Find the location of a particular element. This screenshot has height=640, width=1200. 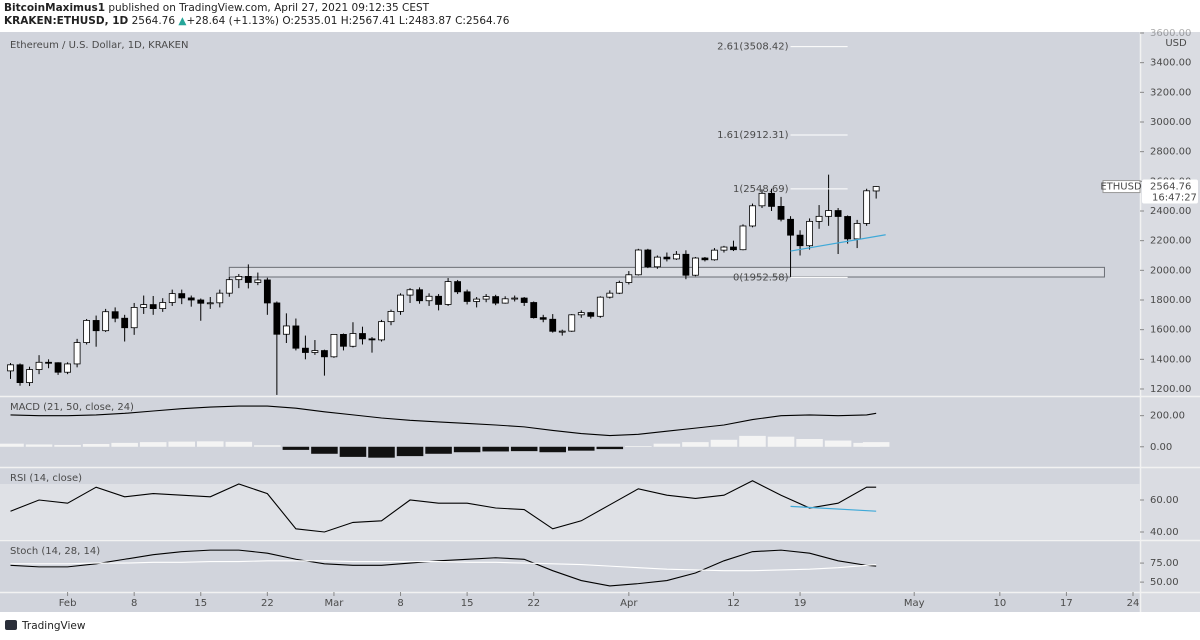

y-tick-label: 50.00 is located at coordinates (1164, 582).